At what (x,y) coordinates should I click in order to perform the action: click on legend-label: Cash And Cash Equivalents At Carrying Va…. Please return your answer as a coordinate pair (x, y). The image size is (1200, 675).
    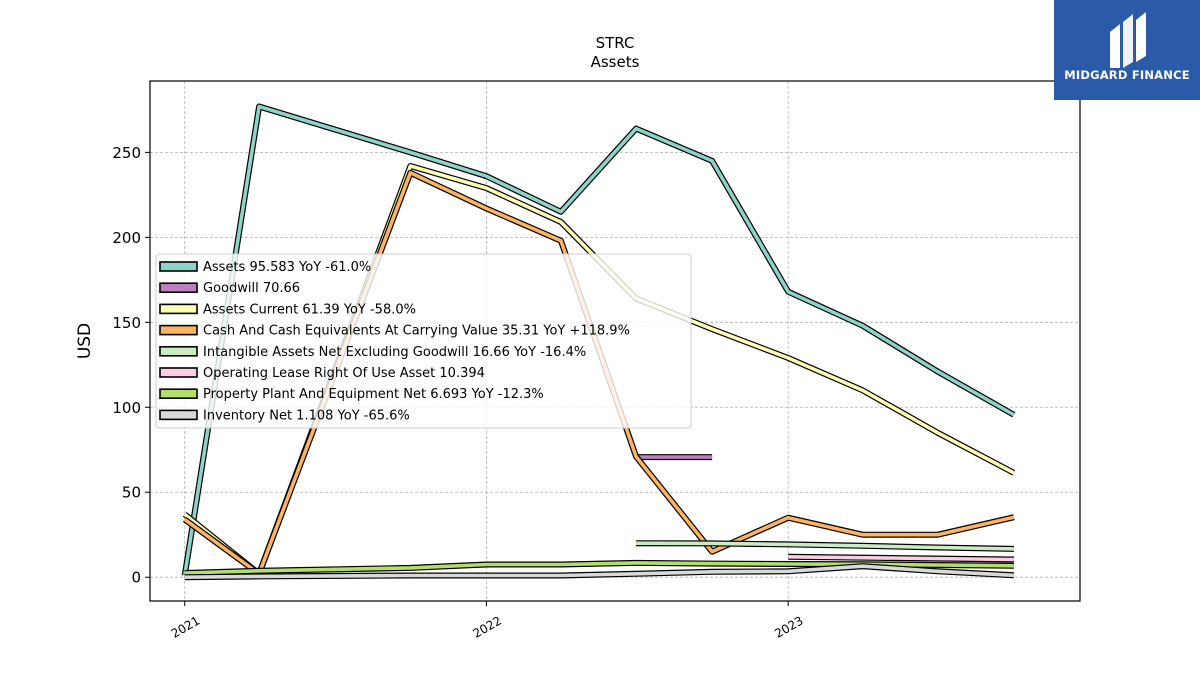
    Looking at the image, I should click on (416, 331).